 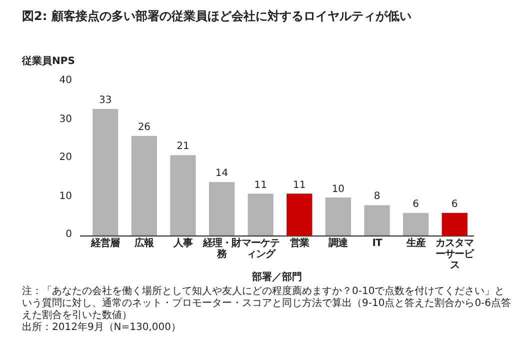 I want to click on x-tick-label: 生産, so click(x=416, y=243).